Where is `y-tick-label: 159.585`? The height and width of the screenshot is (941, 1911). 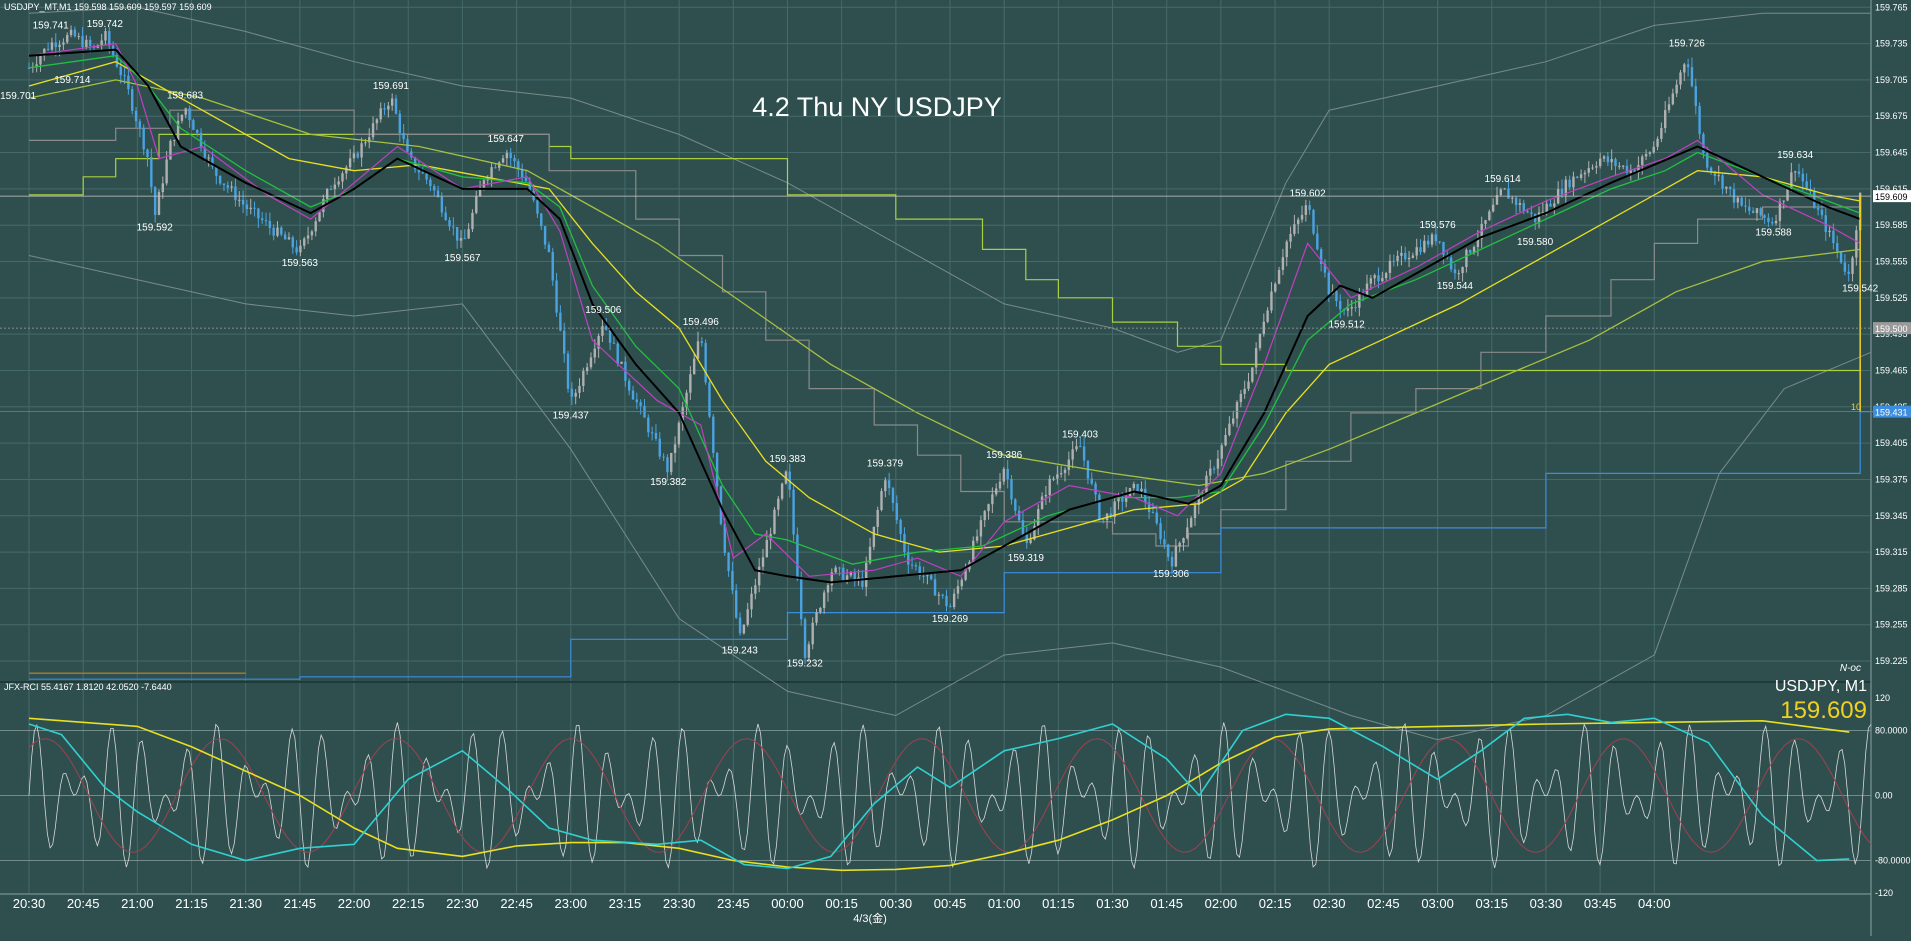
y-tick-label: 159.585 is located at coordinates (1891, 225).